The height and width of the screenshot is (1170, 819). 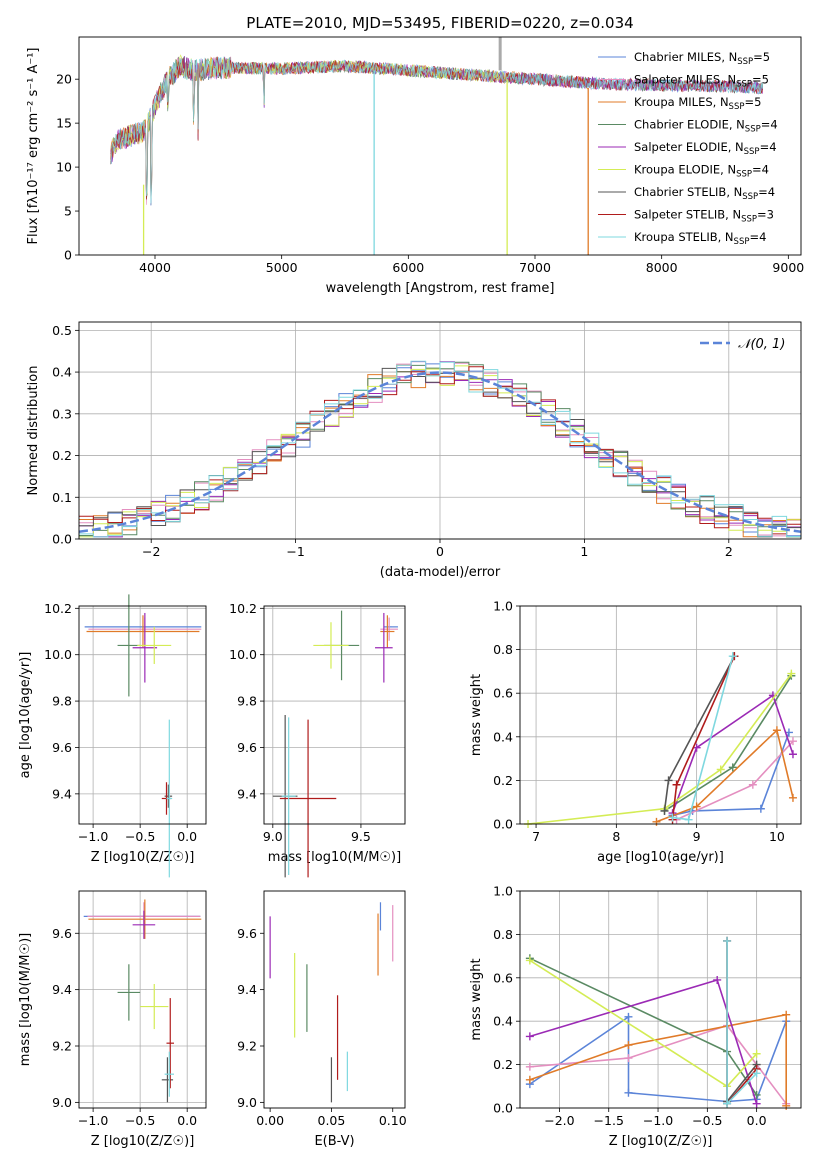 What do you see at coordinates (33, 431) in the screenshot?
I see `y-axis-label: Normed distribution` at bounding box center [33, 431].